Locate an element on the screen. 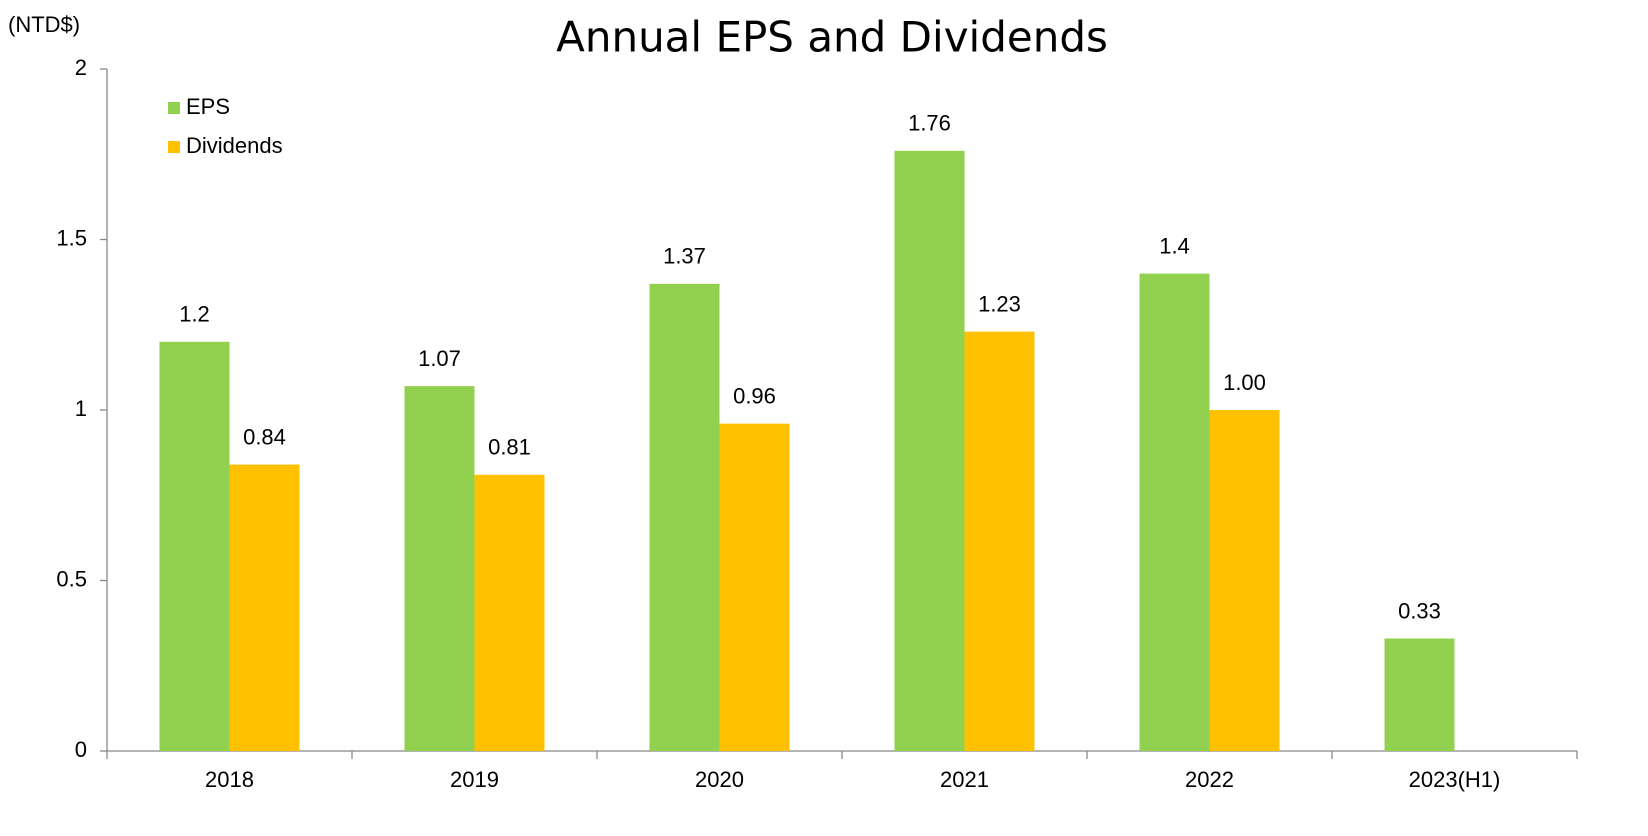 This screenshot has height=836, width=1648. x-tick-label: 2021 is located at coordinates (964, 779).